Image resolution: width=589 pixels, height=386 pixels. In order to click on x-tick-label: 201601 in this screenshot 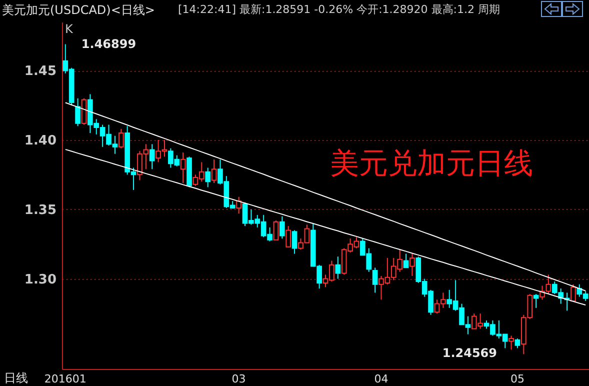, I will do `click(65, 379)`.